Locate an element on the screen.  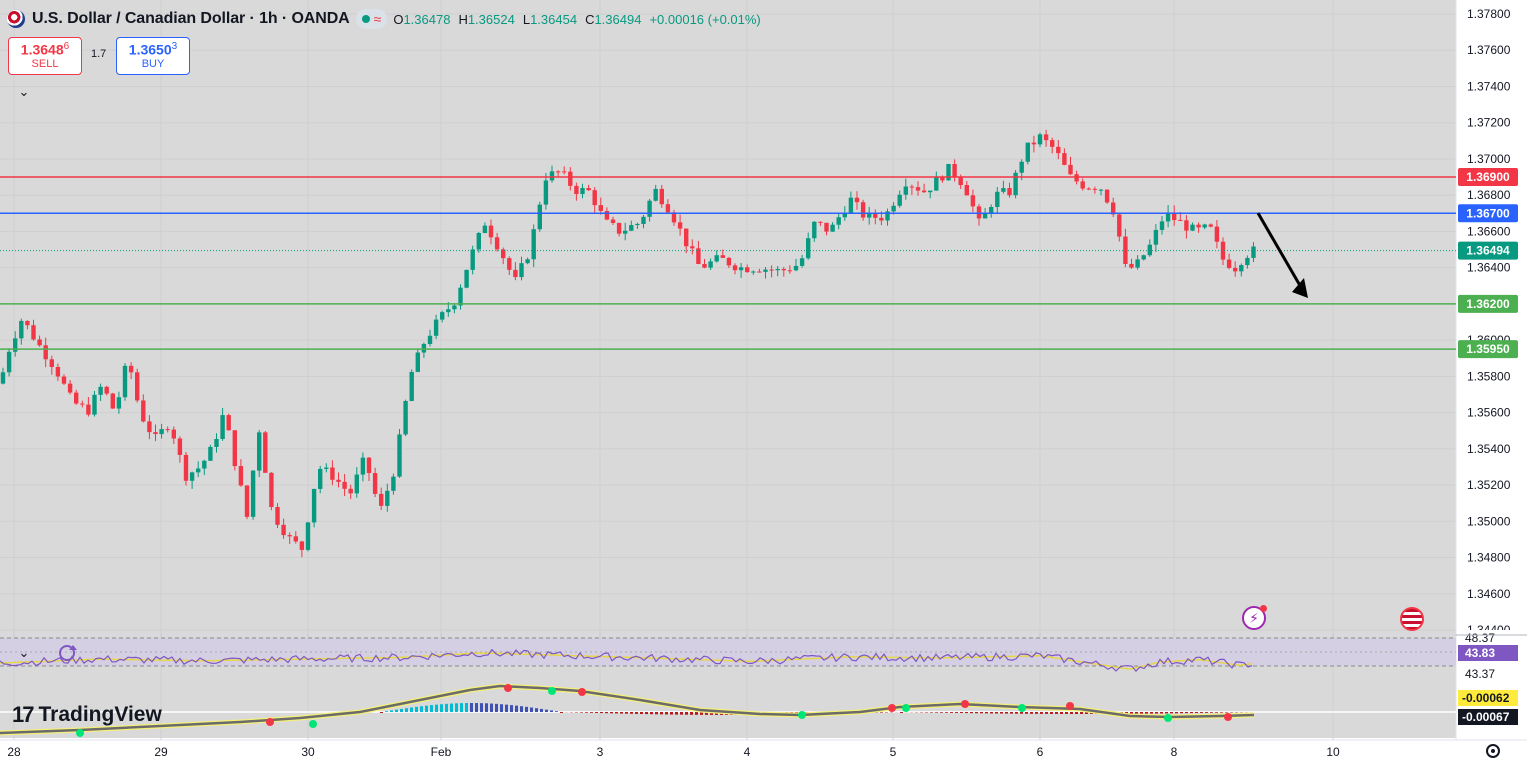
buy-button: 1.36503 BUY is located at coordinates (153, 56).